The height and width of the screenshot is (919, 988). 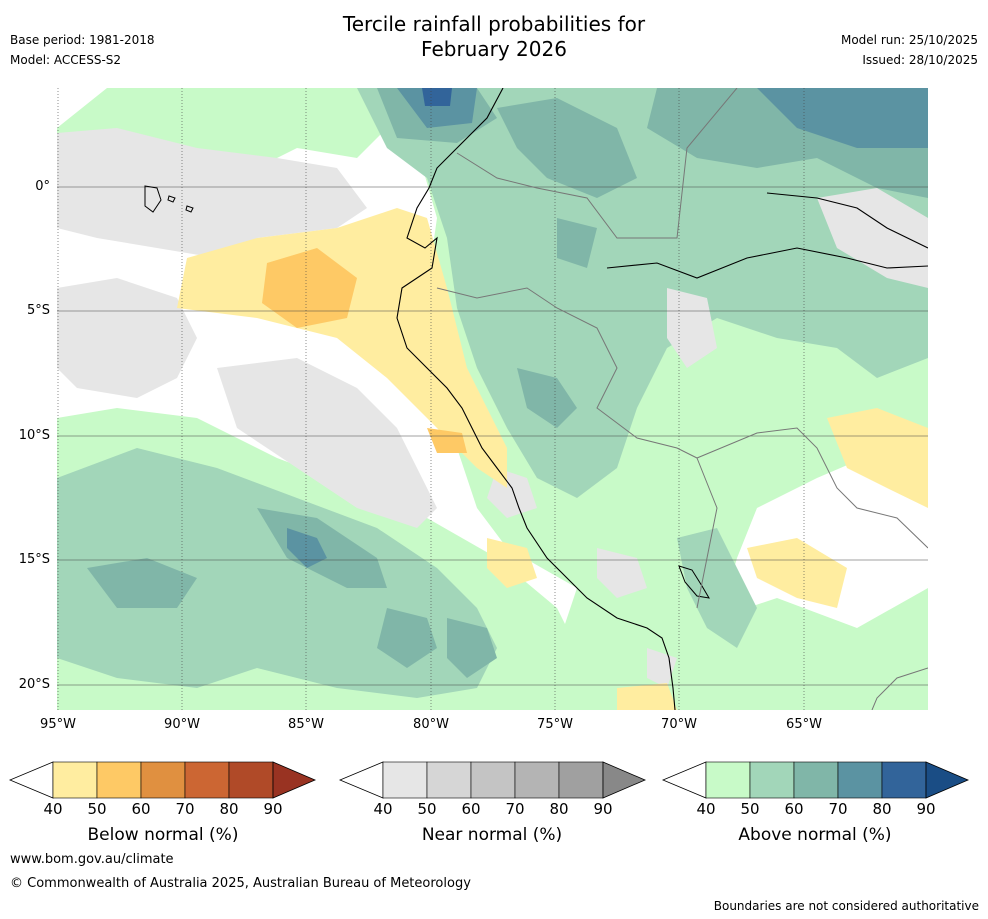 I want to click on above-region-60-pacific-b, so click(x=142, y=583).